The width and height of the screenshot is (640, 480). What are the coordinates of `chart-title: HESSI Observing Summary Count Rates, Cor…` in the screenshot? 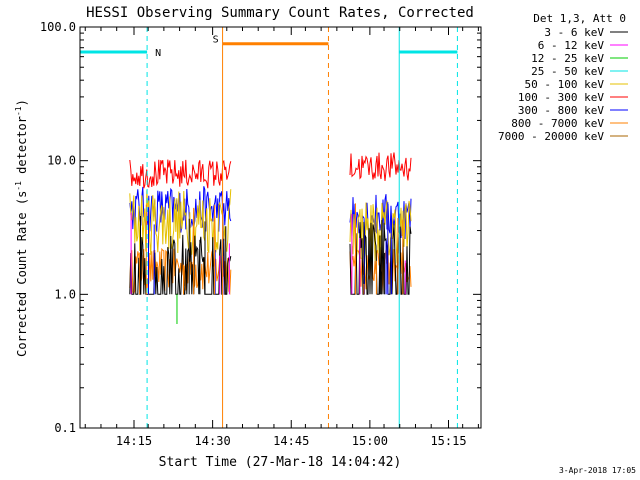 It's located at (280, 13).